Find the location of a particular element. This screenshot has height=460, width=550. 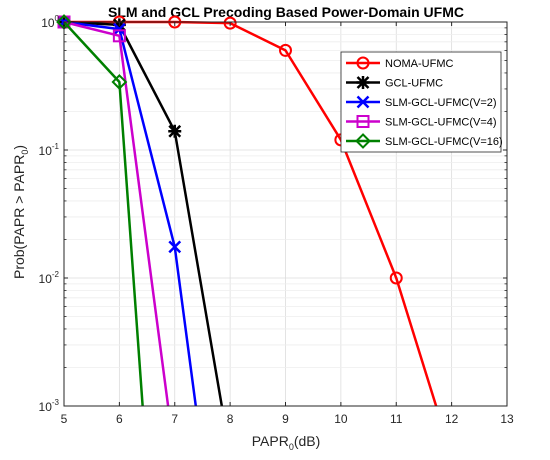

legend-item: SLM-GCL-UFMC(V=16) is located at coordinates (424, 141).